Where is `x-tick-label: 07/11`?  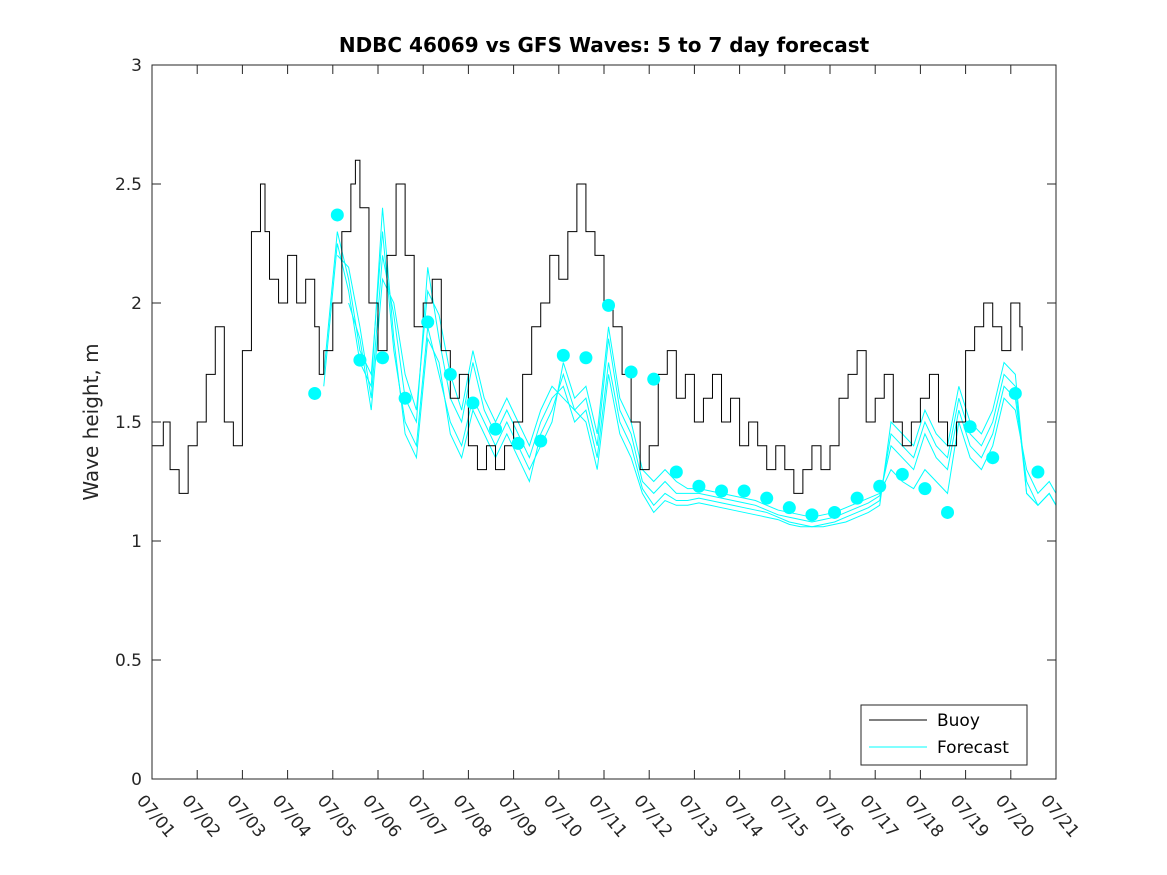 x-tick-label: 07/11 is located at coordinates (607, 816).